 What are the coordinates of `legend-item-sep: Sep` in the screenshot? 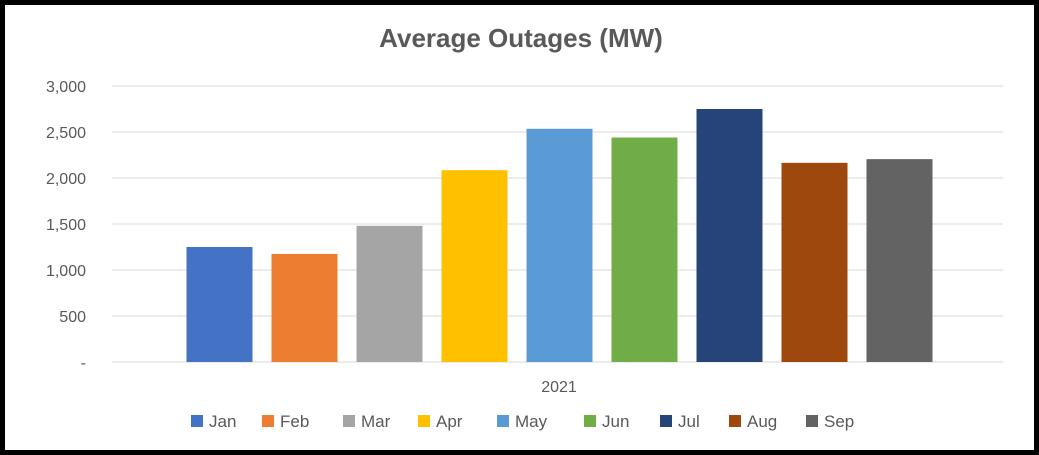 It's located at (830, 421).